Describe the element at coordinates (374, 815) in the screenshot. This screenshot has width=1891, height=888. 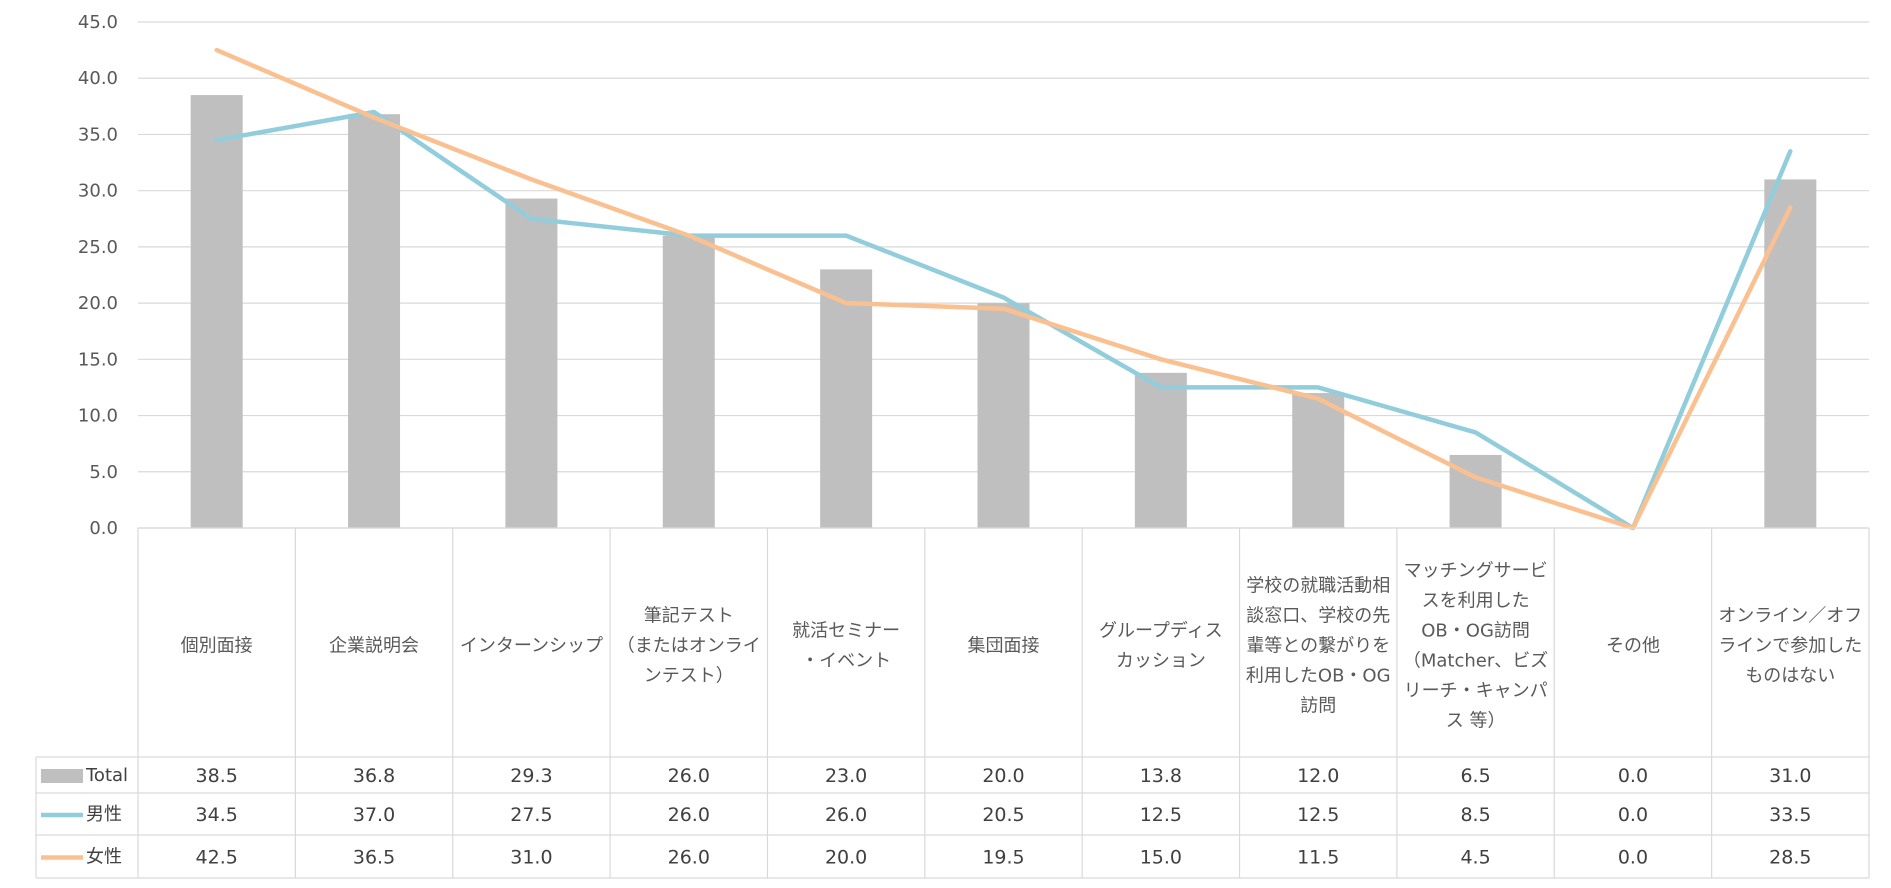
I see `table-cell-value: 37.0` at that location.